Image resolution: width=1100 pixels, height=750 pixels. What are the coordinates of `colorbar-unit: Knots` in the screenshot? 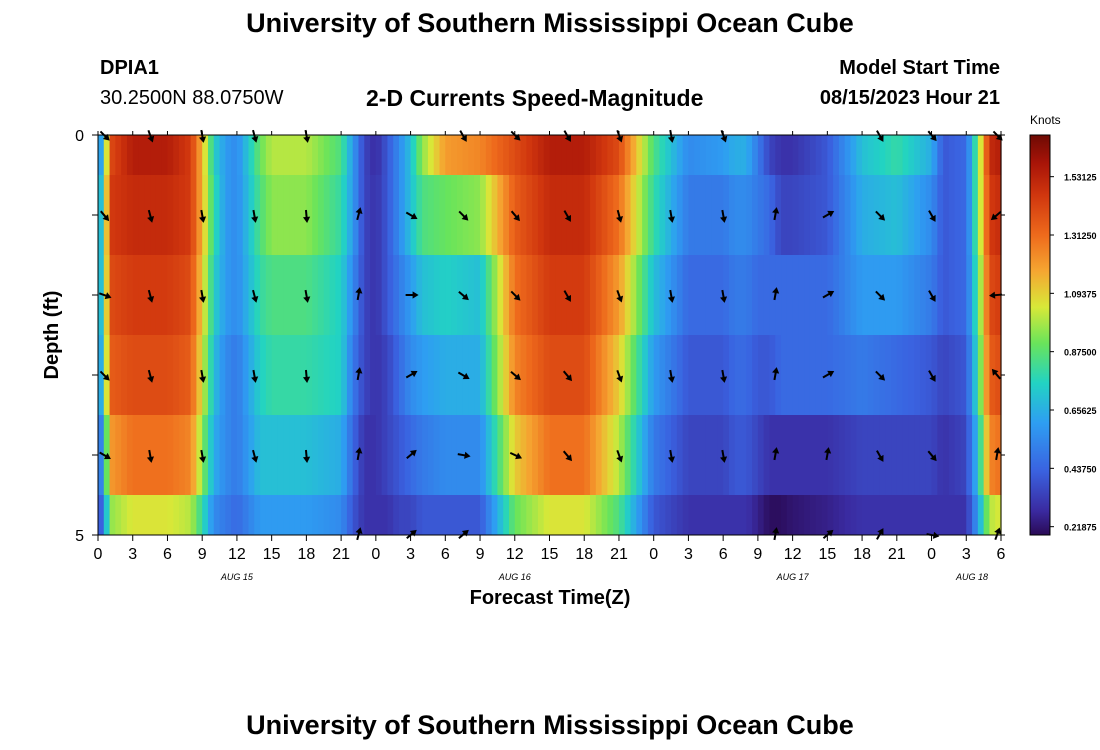 It's located at (1045, 120).